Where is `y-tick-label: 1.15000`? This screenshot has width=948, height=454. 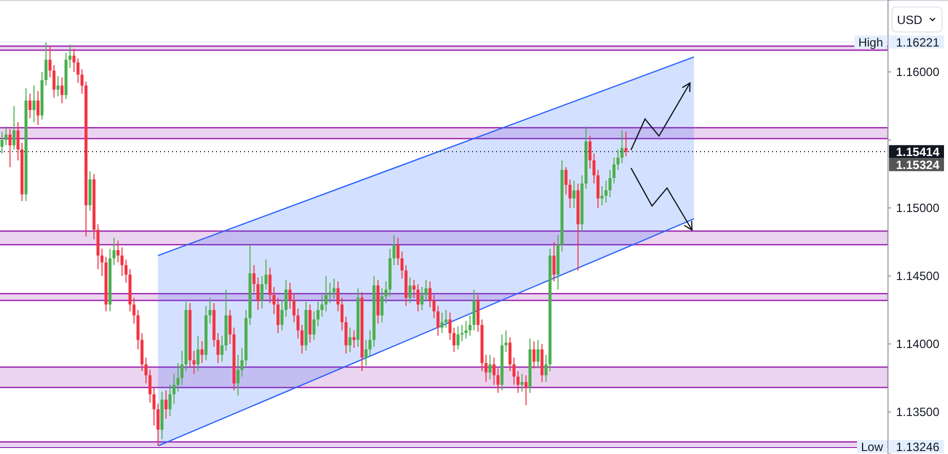 y-tick-label: 1.15000 is located at coordinates (918, 207).